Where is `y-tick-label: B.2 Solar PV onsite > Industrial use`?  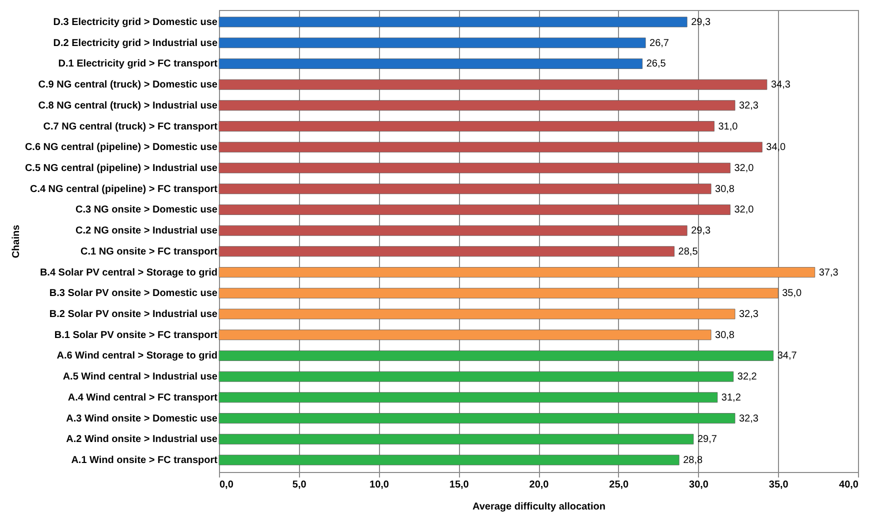
y-tick-label: B.2 Solar PV onsite > Industrial use is located at coordinates (133, 314).